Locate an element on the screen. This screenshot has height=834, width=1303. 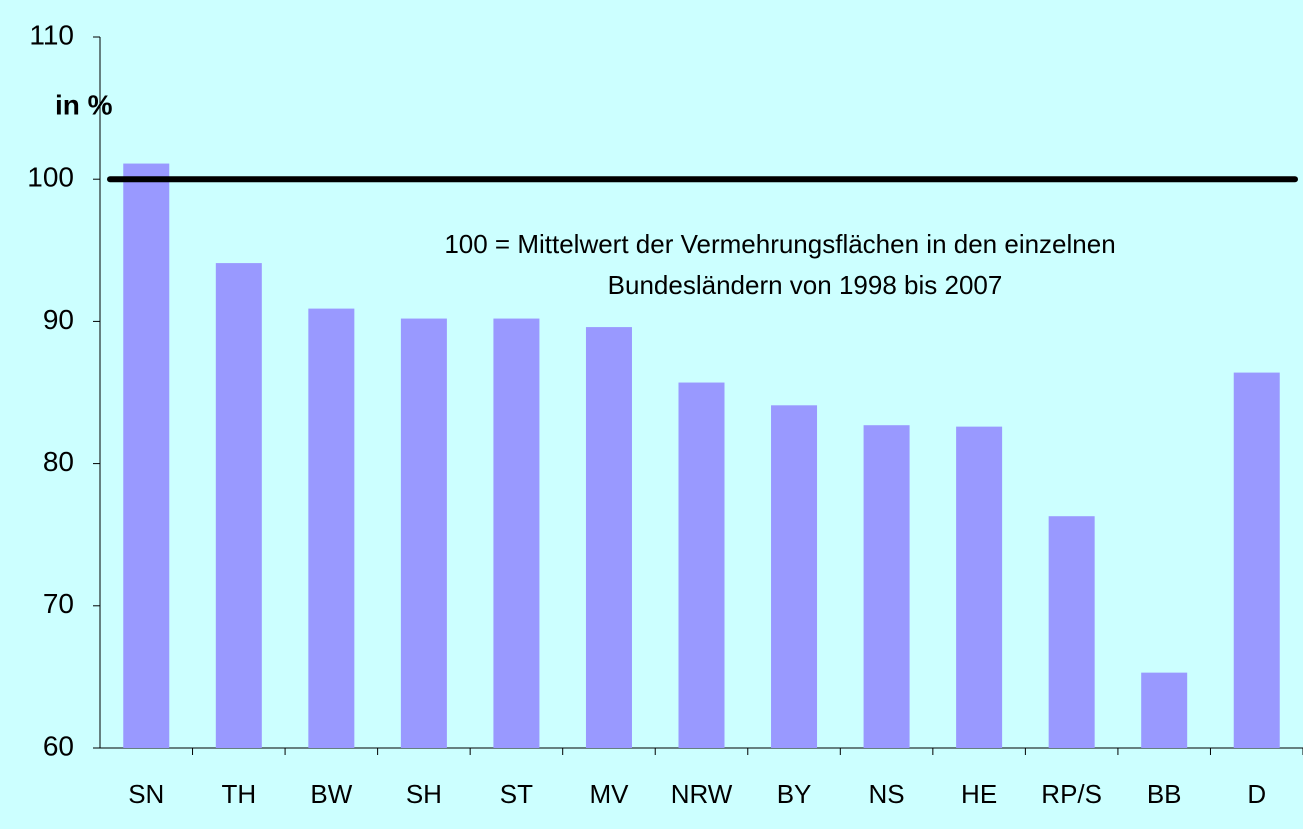
x-tick-label: SH is located at coordinates (424, 794).